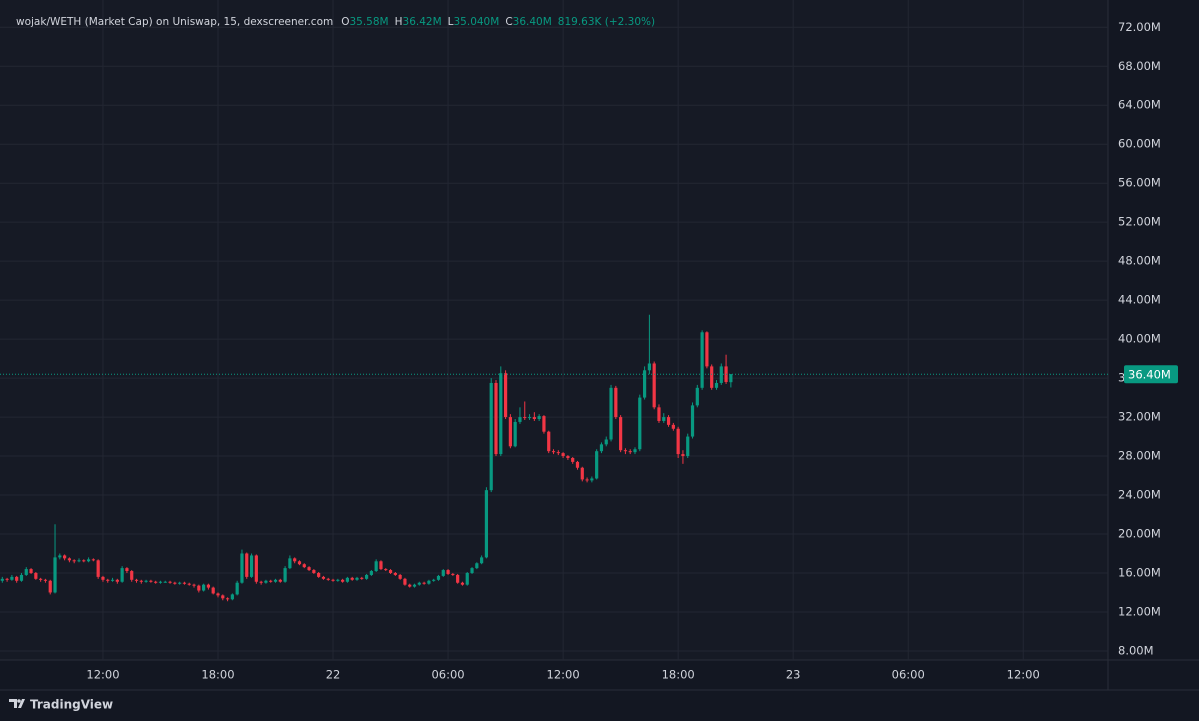 The height and width of the screenshot is (721, 1199). I want to click on y-tick-label: 72.00M, so click(1139, 27).